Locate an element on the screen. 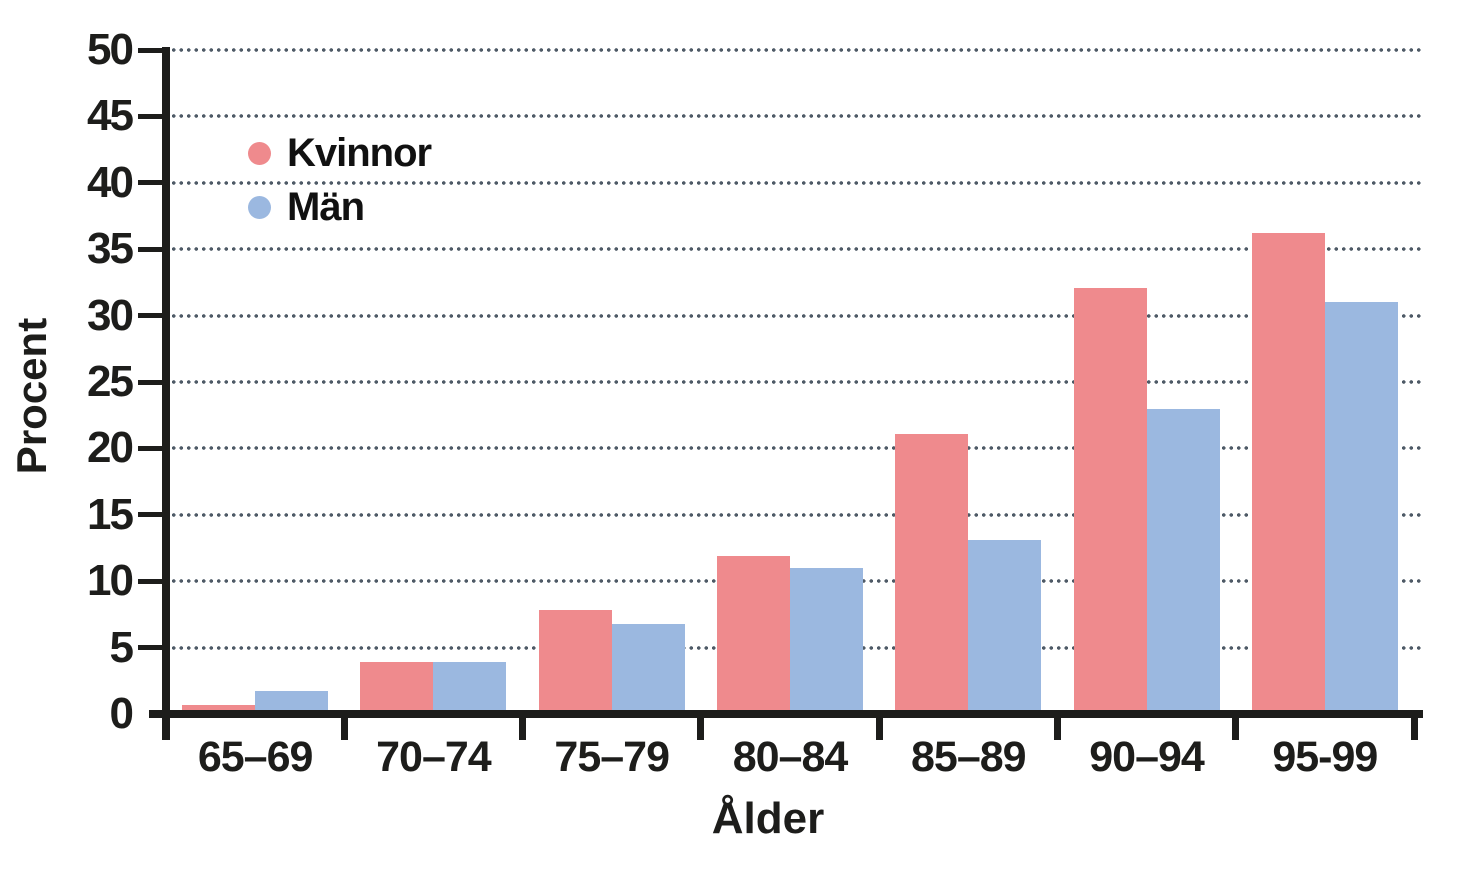 This screenshot has height=871, width=1474. y-tick-label-35: 35 is located at coordinates (110, 249).